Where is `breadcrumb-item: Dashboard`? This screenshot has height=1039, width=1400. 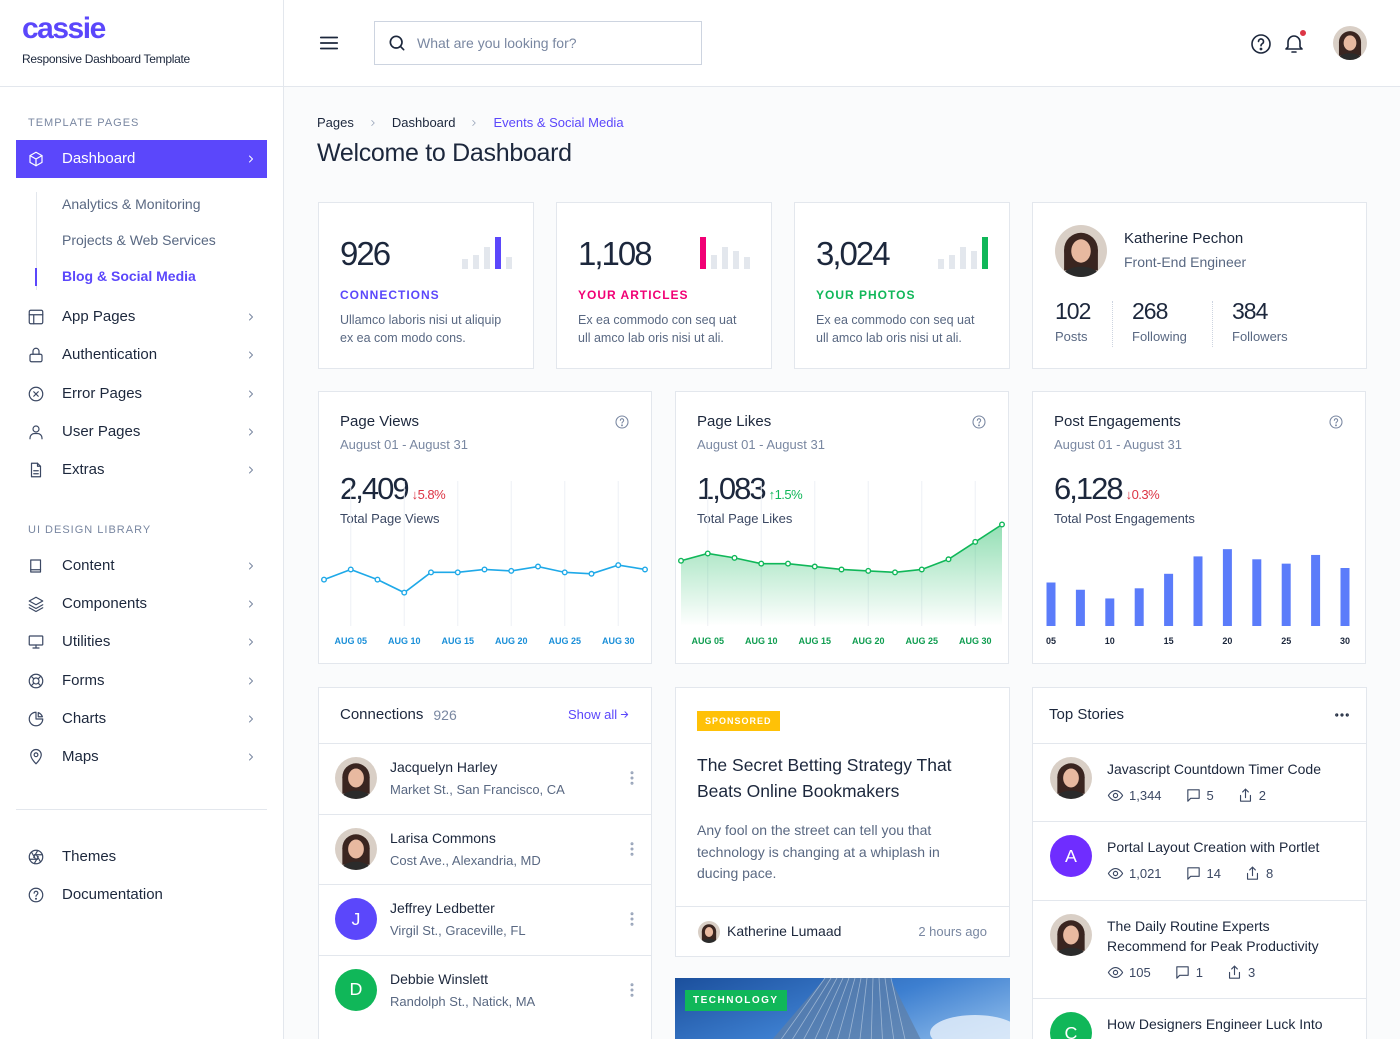 breadcrumb-item: Dashboard is located at coordinates (423, 122).